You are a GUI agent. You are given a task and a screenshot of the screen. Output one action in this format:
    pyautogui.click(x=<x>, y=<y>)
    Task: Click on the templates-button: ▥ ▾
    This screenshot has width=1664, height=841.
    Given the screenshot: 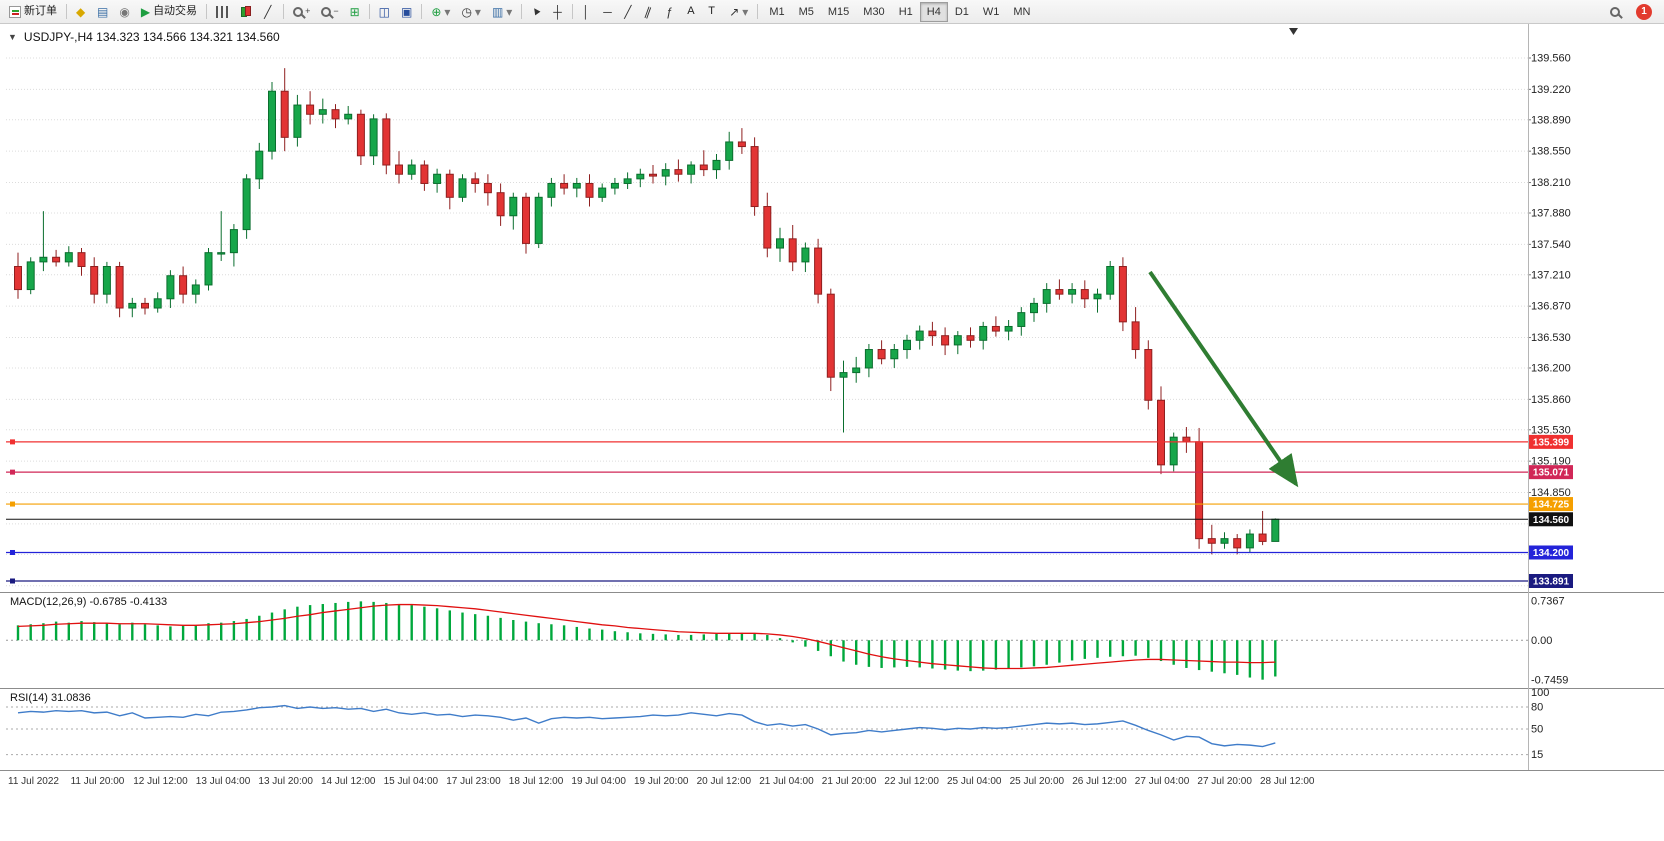 What is the action you would take?
    pyautogui.click(x=502, y=12)
    